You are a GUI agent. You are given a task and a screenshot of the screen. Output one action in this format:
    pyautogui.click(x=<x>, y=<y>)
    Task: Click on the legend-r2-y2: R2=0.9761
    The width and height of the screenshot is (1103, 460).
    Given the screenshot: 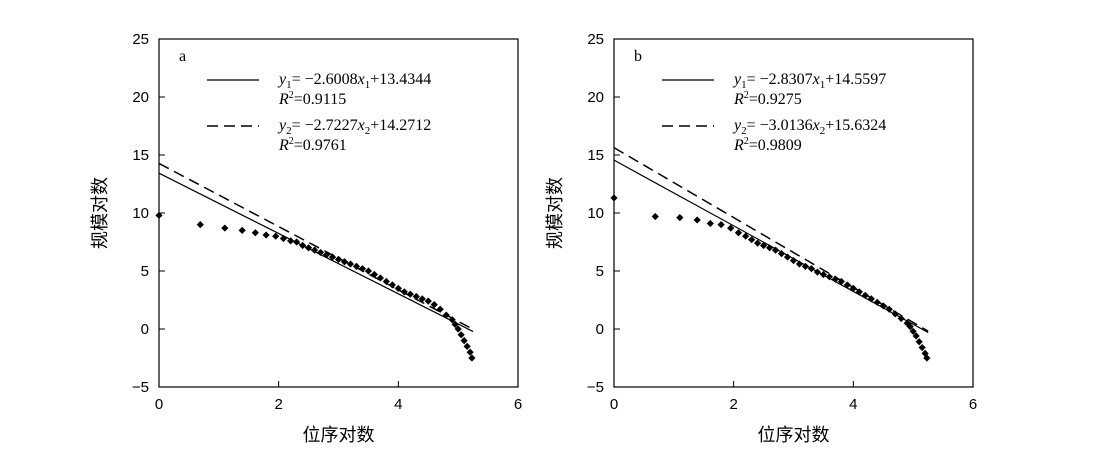 What is the action you would take?
    pyautogui.click(x=312, y=145)
    